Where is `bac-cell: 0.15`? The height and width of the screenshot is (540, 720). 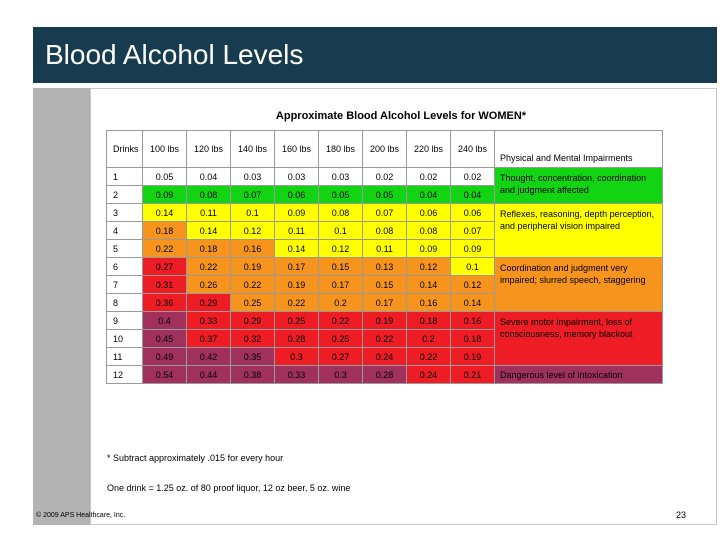
bac-cell: 0.15 is located at coordinates (340, 266).